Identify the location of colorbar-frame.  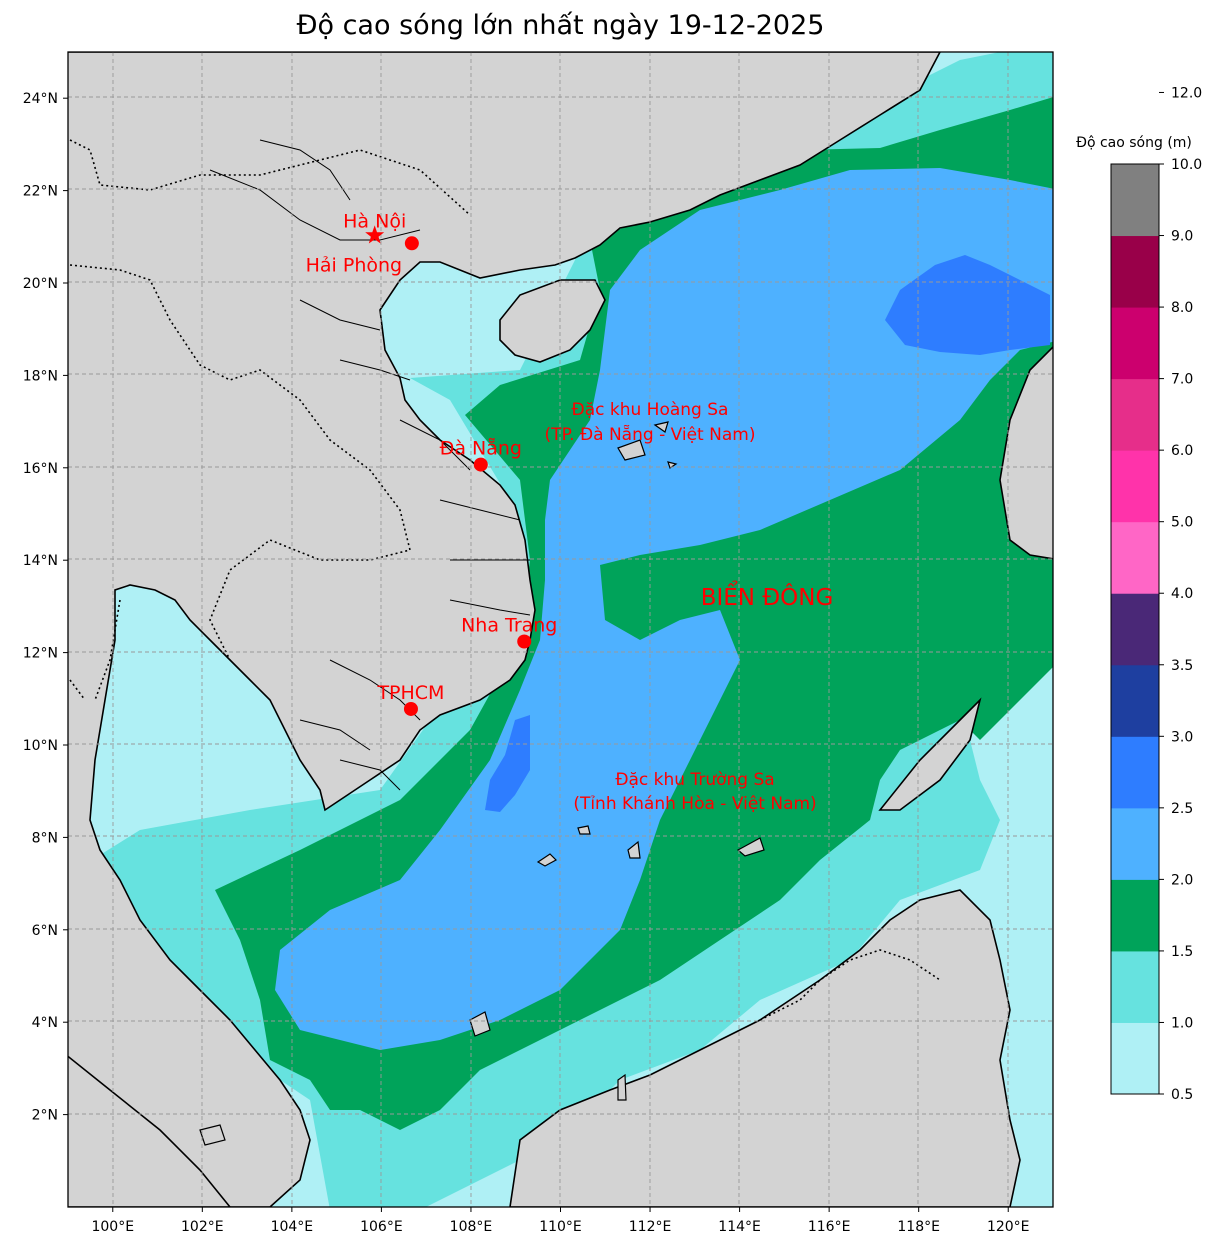
(1135, 629).